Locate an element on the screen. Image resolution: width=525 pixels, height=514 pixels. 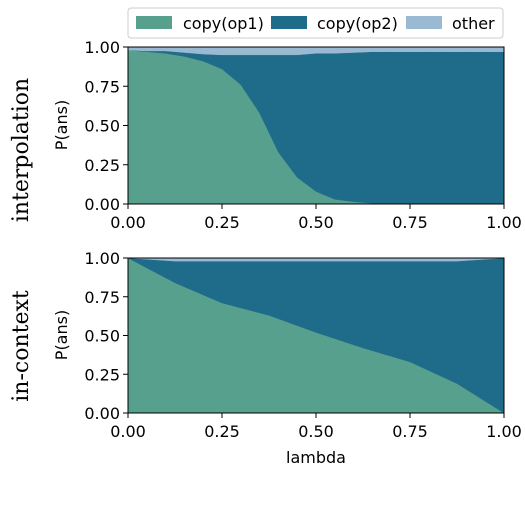
legend-swatch-copy-op1 is located at coordinates (154, 22).